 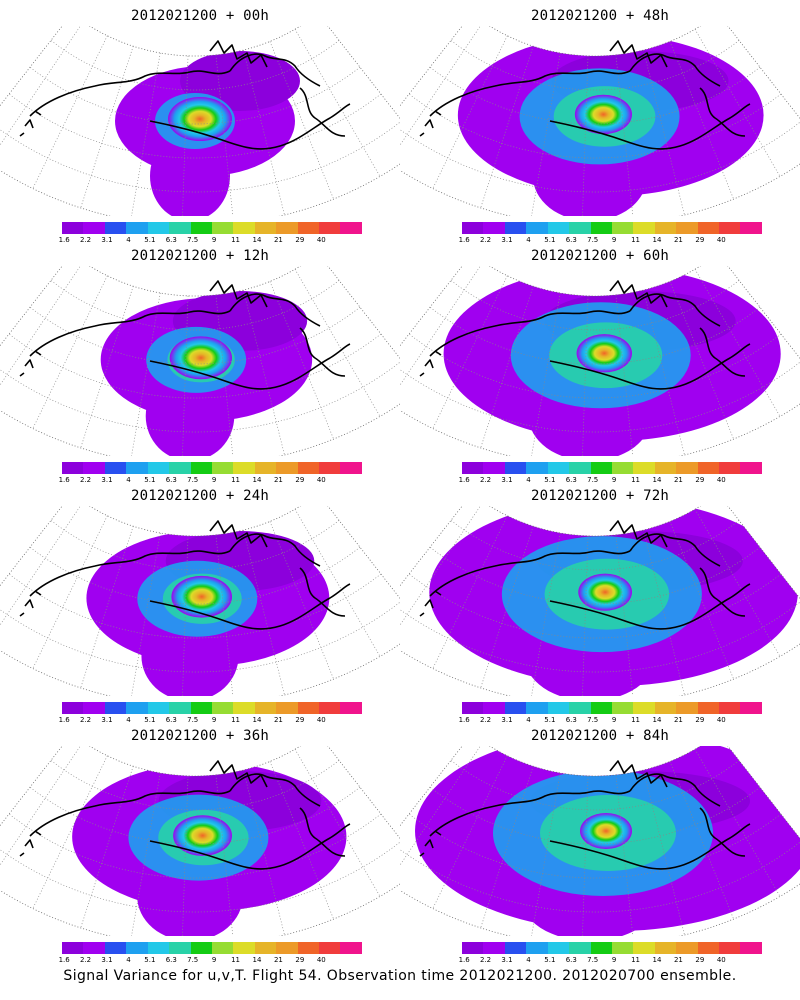 I want to click on colorbar-tick-label: 29, so click(x=700, y=720).